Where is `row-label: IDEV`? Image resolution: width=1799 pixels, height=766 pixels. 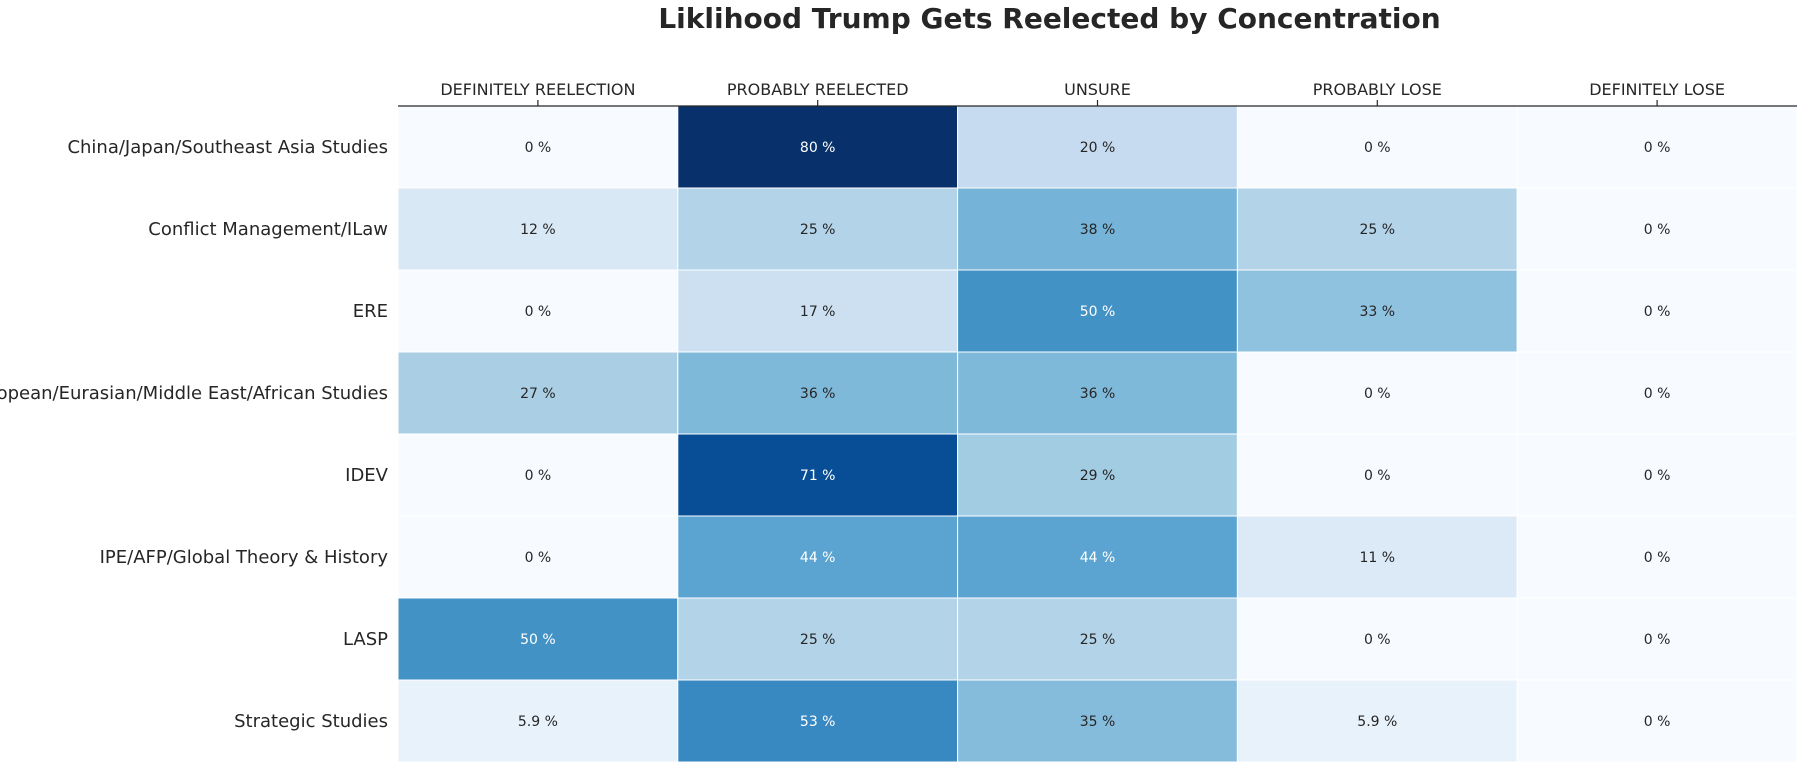
row-label: IDEV is located at coordinates (367, 475).